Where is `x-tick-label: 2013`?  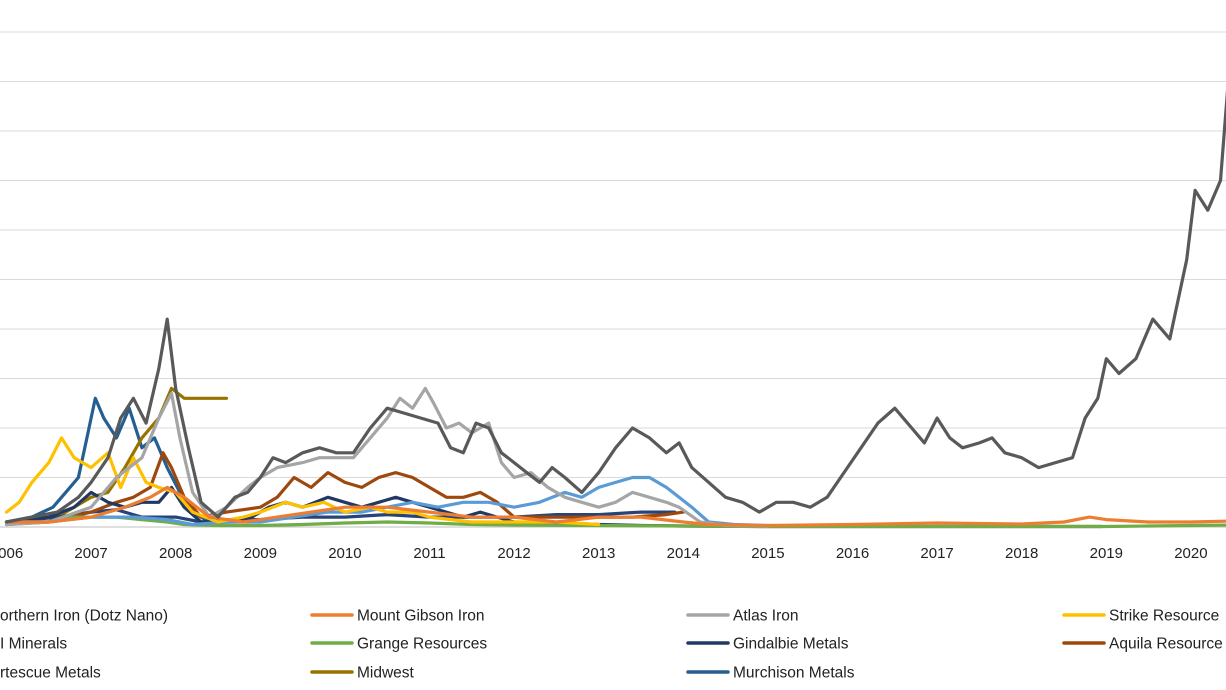 x-tick-label: 2013 is located at coordinates (598, 553).